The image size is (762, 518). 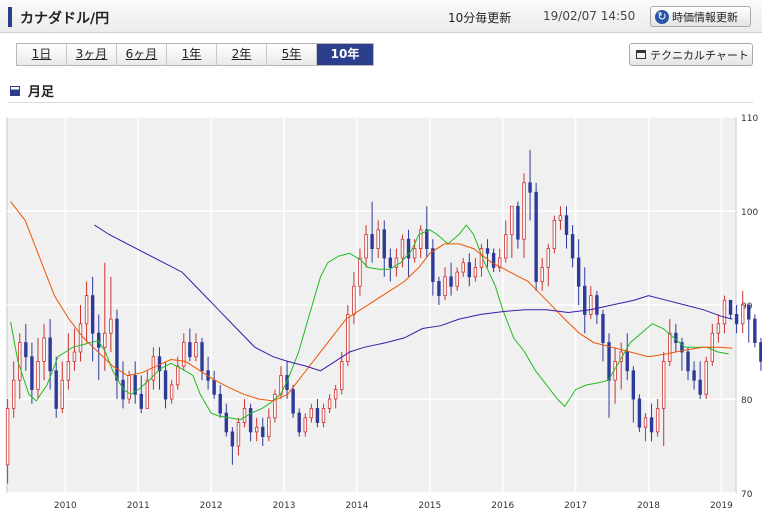 I want to click on tab-3m: 3ヶ月, so click(x=92, y=54).